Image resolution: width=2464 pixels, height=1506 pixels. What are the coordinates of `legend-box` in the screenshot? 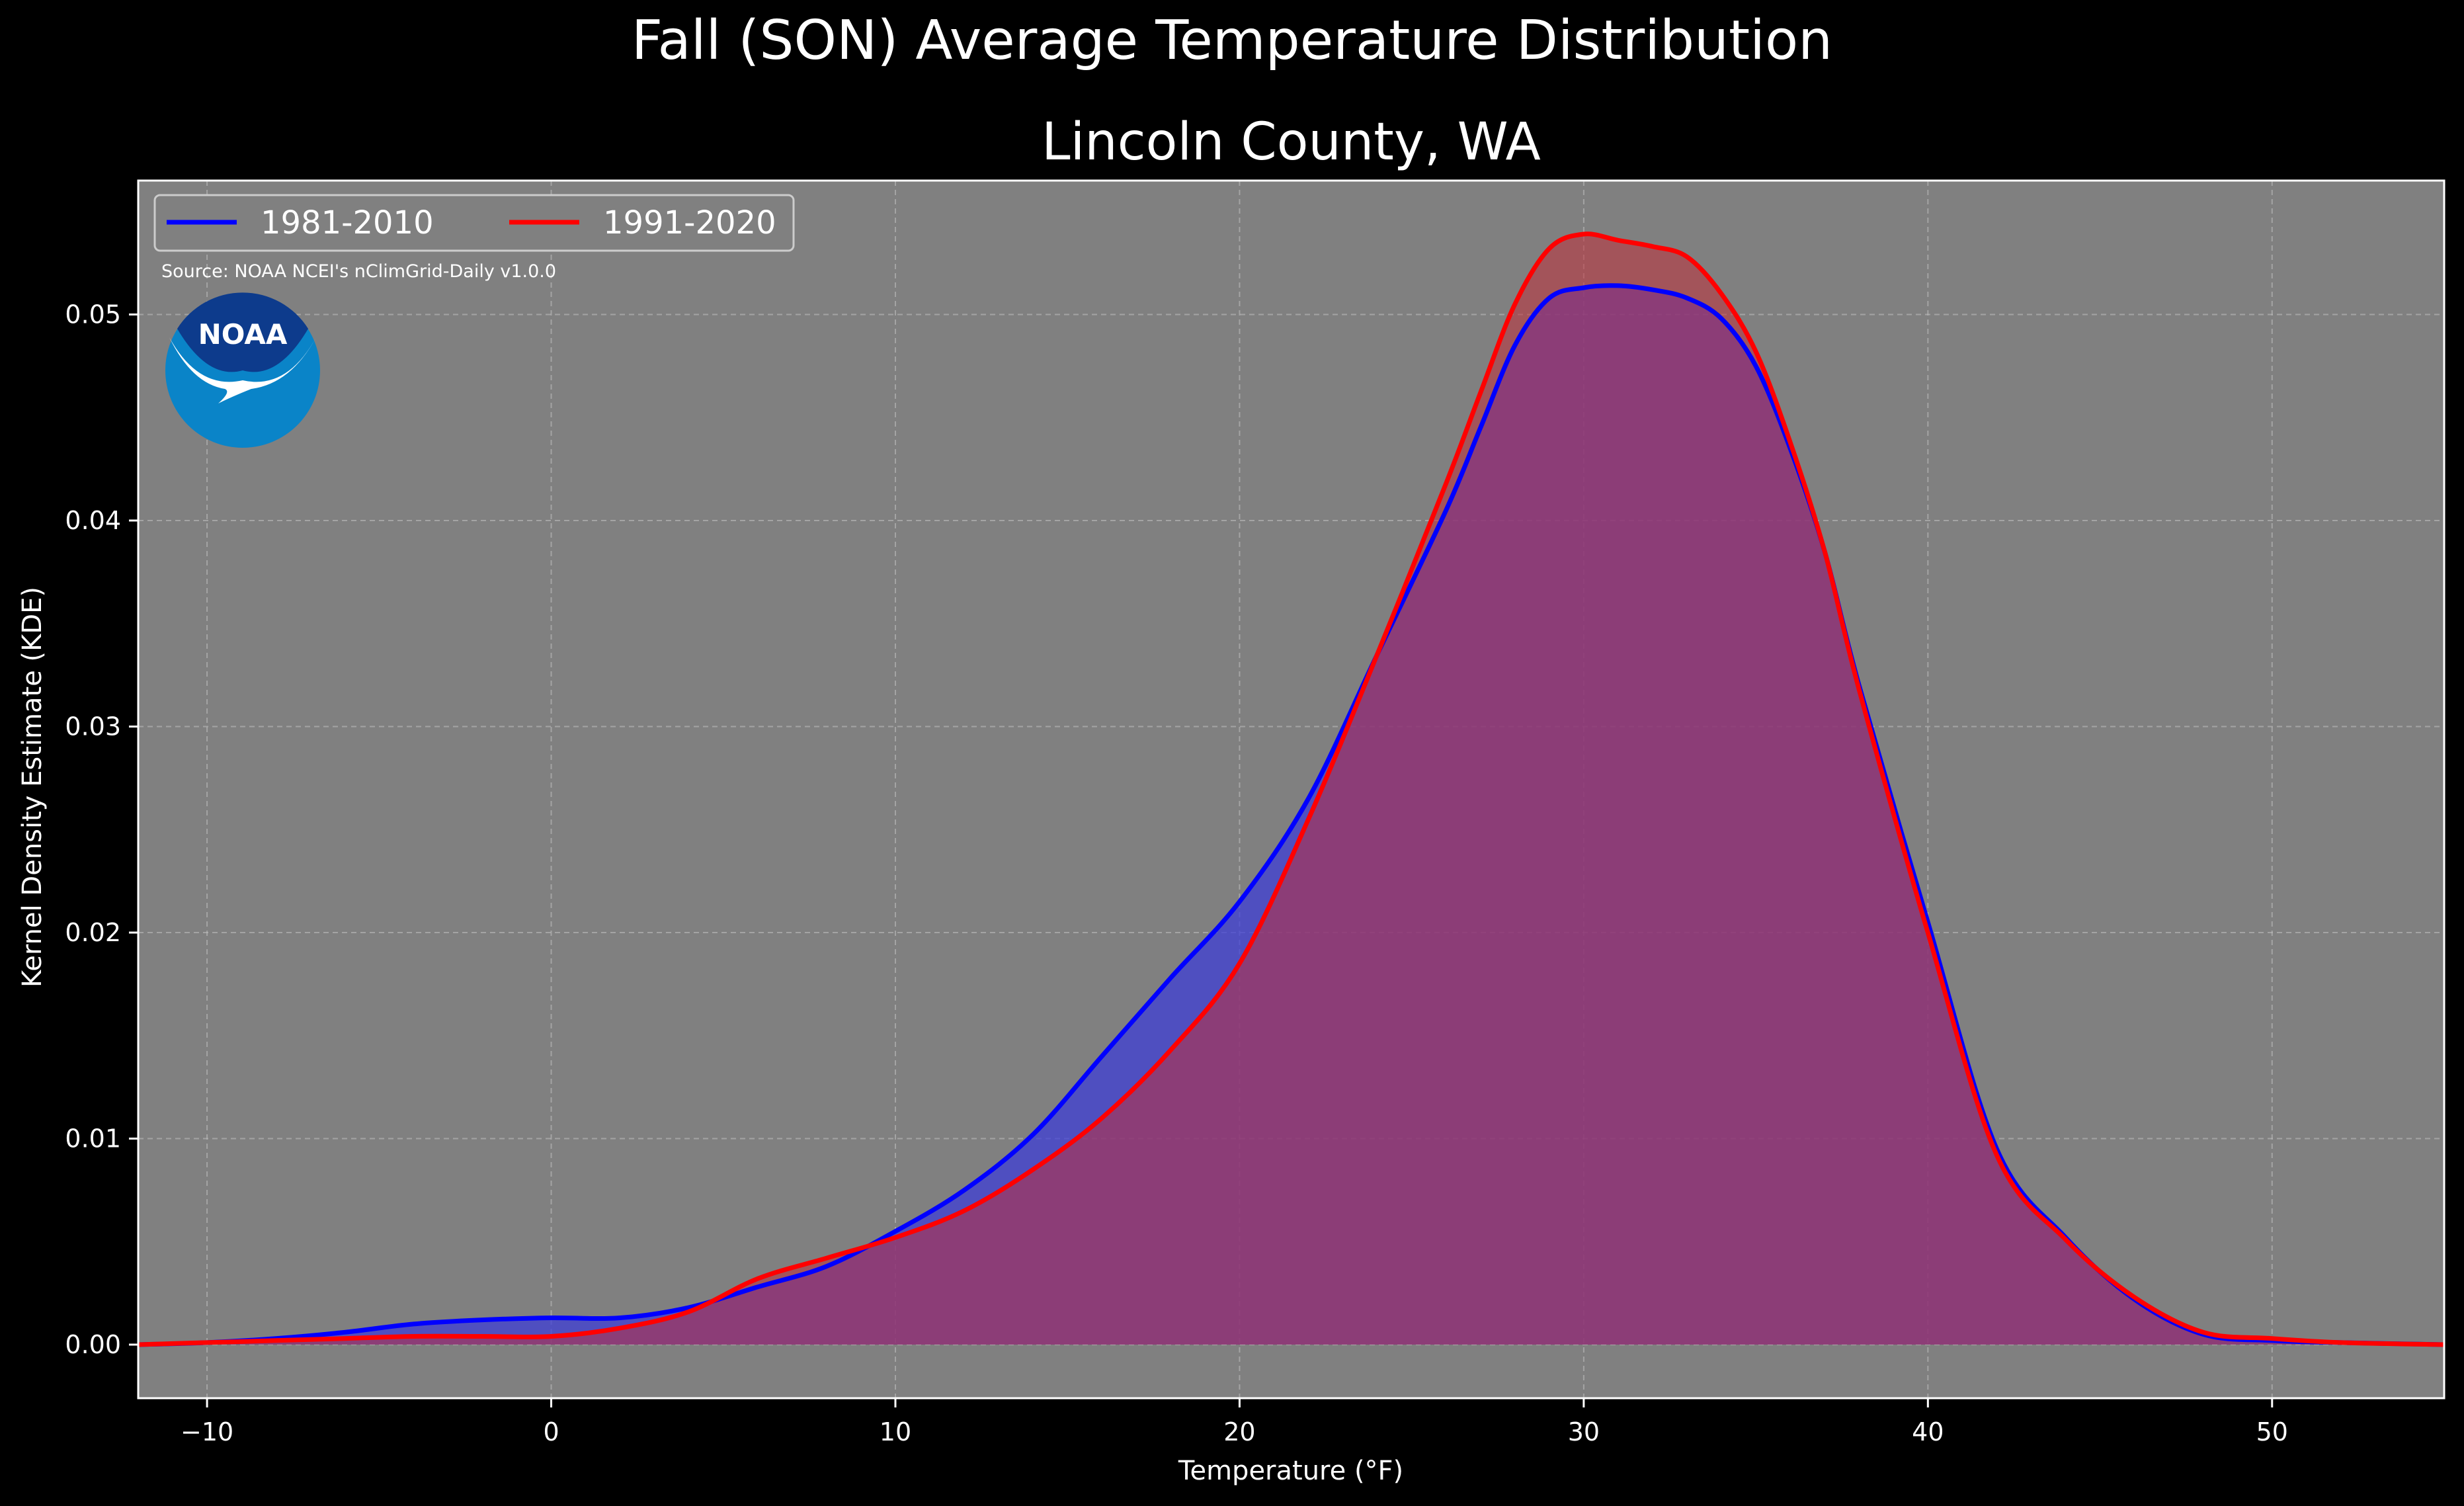 It's located at (474, 223).